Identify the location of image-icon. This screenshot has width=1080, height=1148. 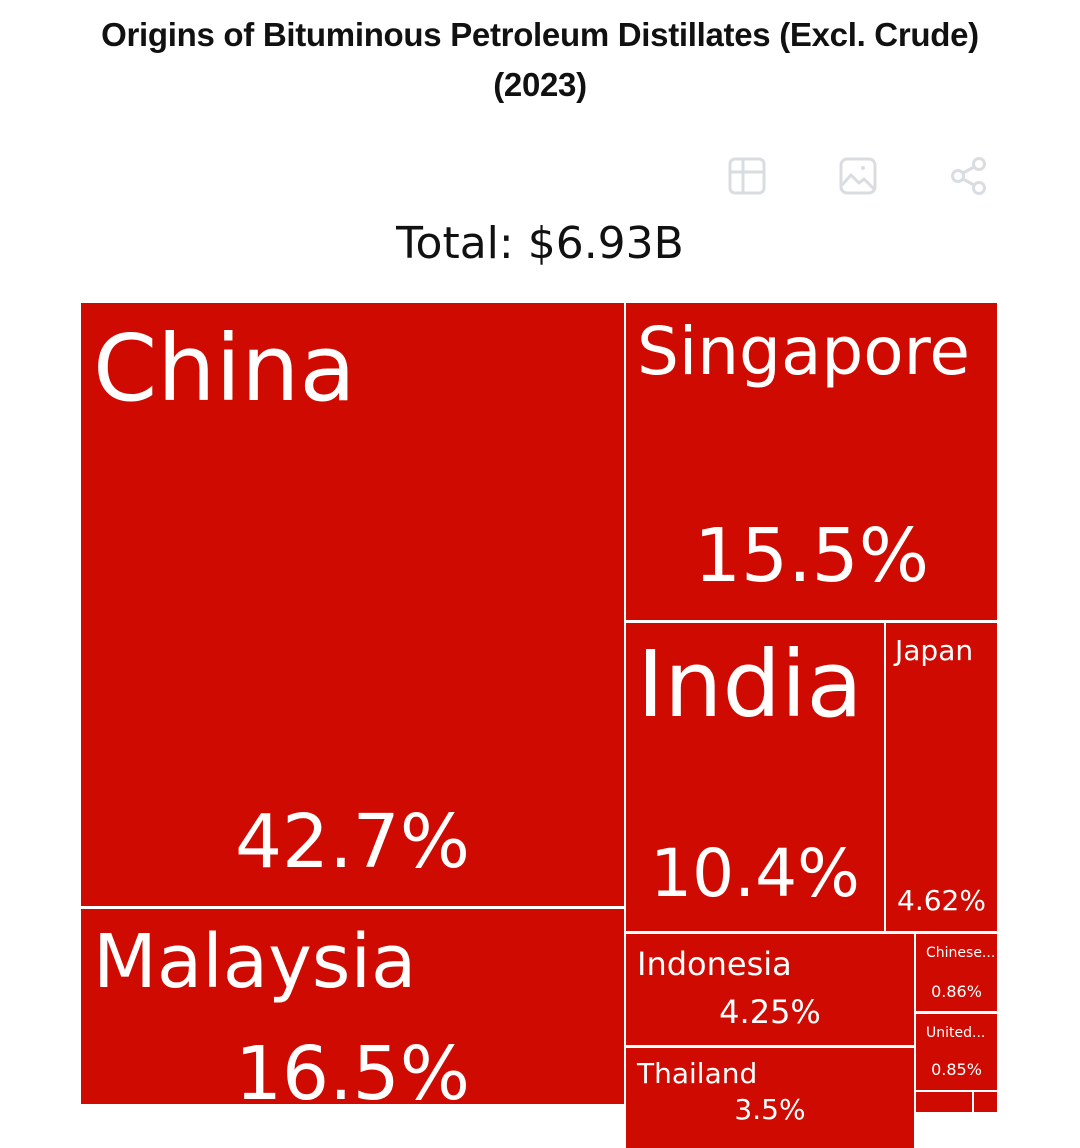
(858, 176).